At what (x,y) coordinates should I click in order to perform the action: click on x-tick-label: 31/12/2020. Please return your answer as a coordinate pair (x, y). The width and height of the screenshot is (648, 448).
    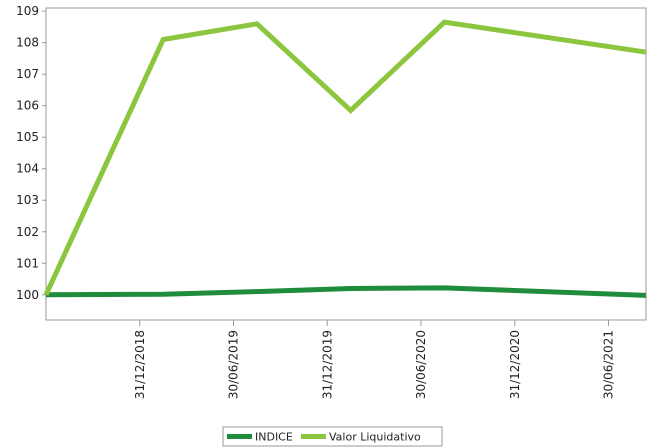
    Looking at the image, I should click on (515, 364).